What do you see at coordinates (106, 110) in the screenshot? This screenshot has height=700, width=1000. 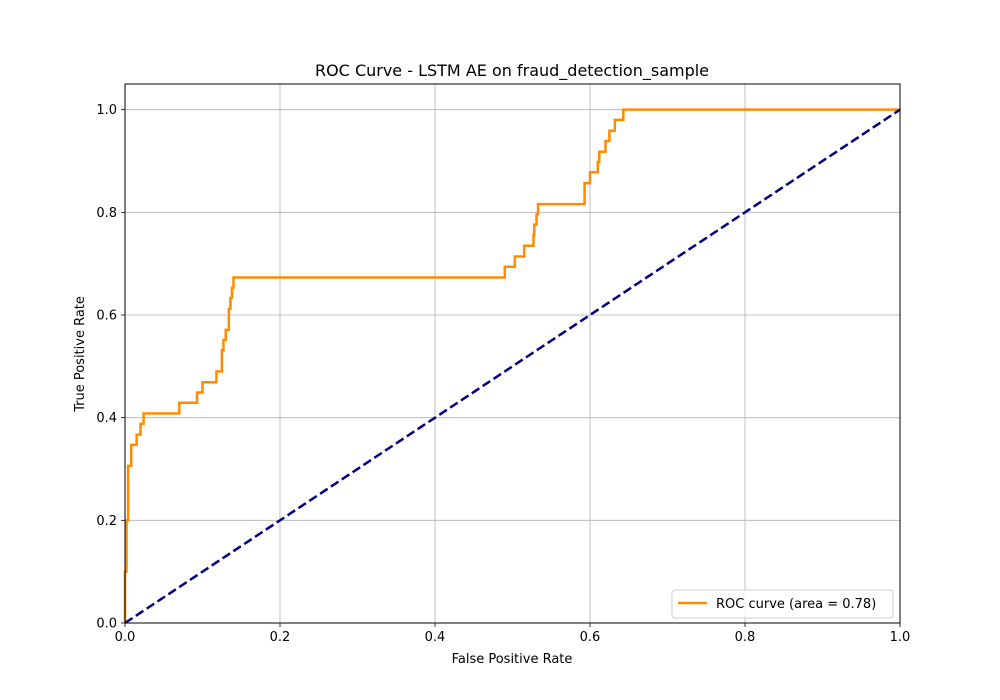 I see `y-tick-label: 1.0` at bounding box center [106, 110].